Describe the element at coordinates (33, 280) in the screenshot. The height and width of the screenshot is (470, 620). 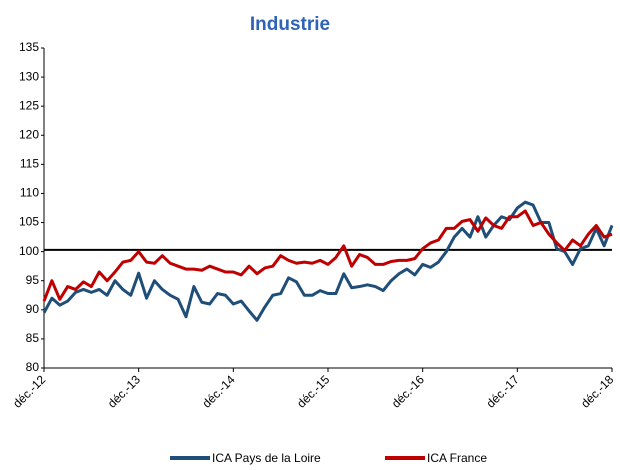
I see `y-tick-label: 95` at that location.